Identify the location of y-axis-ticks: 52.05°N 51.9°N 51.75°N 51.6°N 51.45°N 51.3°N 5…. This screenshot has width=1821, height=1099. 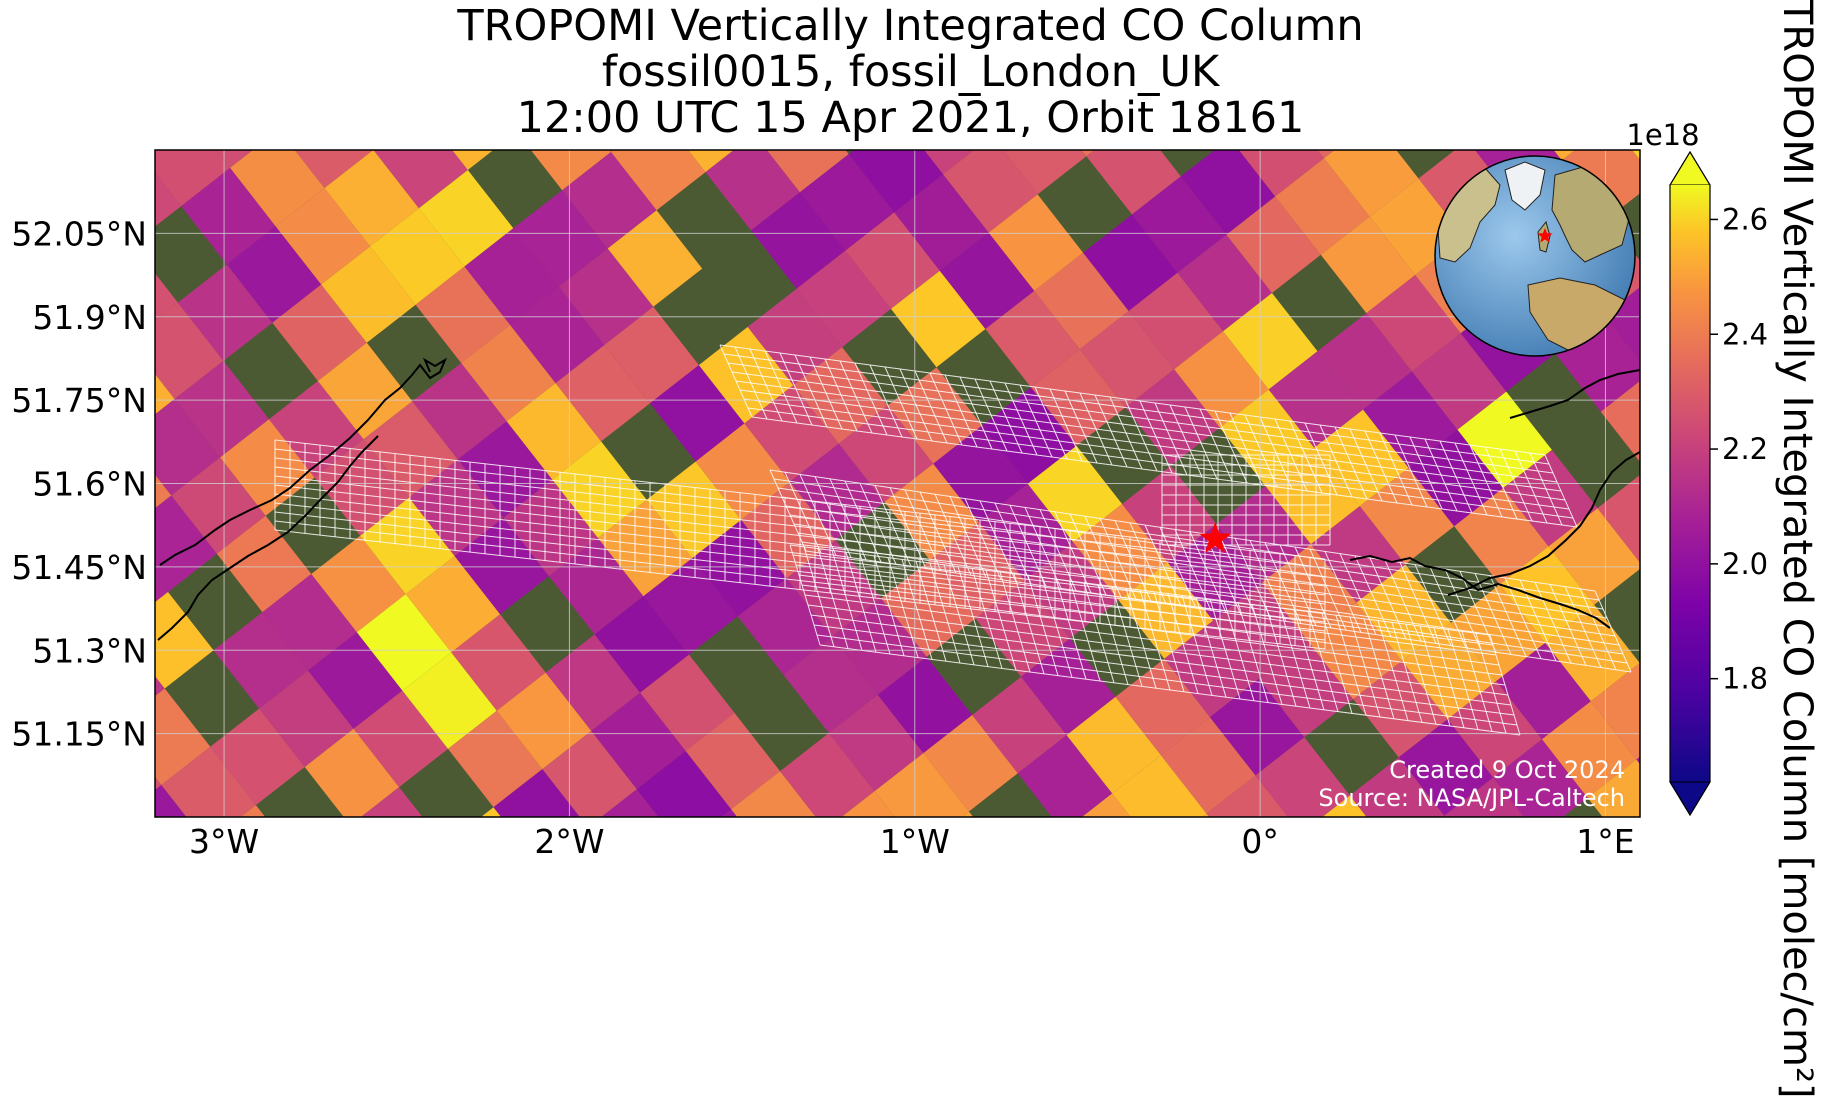
(79, 483).